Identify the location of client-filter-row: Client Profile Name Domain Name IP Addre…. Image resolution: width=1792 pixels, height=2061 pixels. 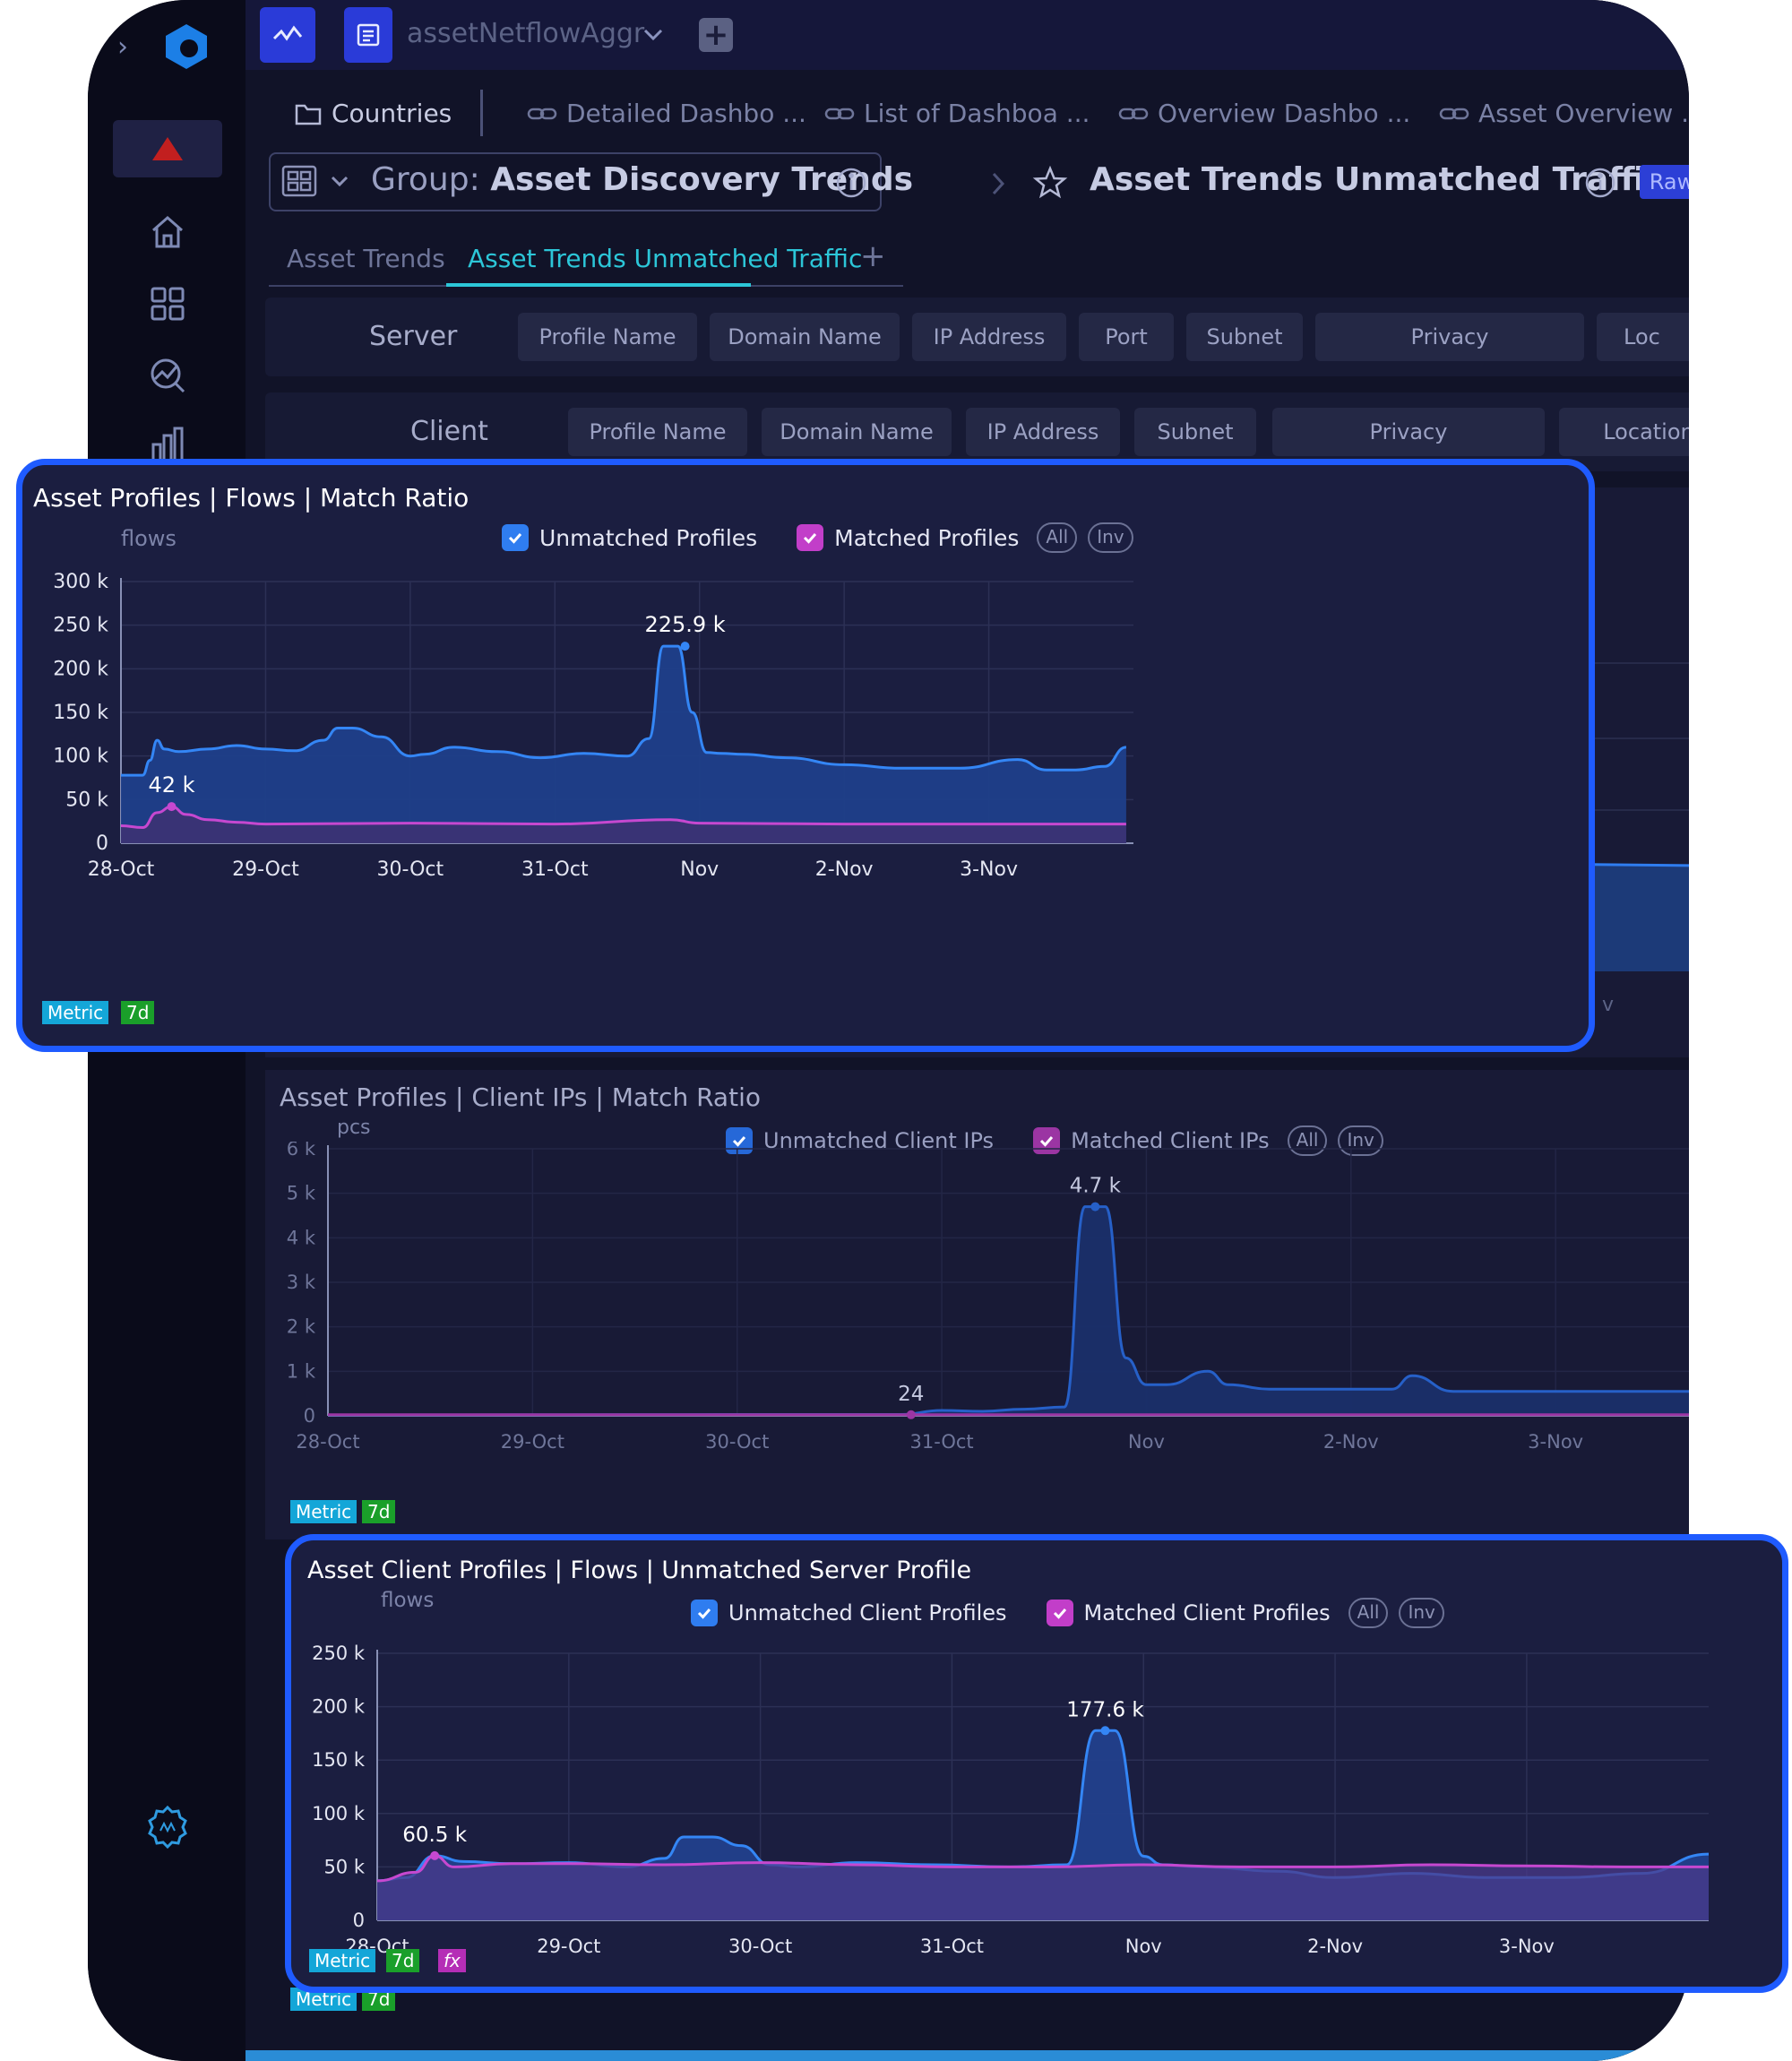
(977, 431).